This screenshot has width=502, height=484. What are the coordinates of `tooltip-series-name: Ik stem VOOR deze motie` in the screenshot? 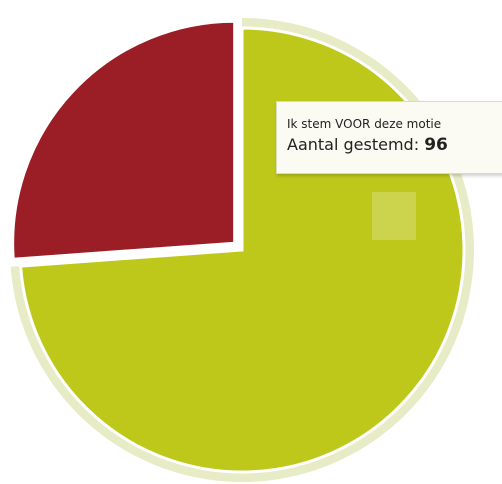 It's located at (364, 124).